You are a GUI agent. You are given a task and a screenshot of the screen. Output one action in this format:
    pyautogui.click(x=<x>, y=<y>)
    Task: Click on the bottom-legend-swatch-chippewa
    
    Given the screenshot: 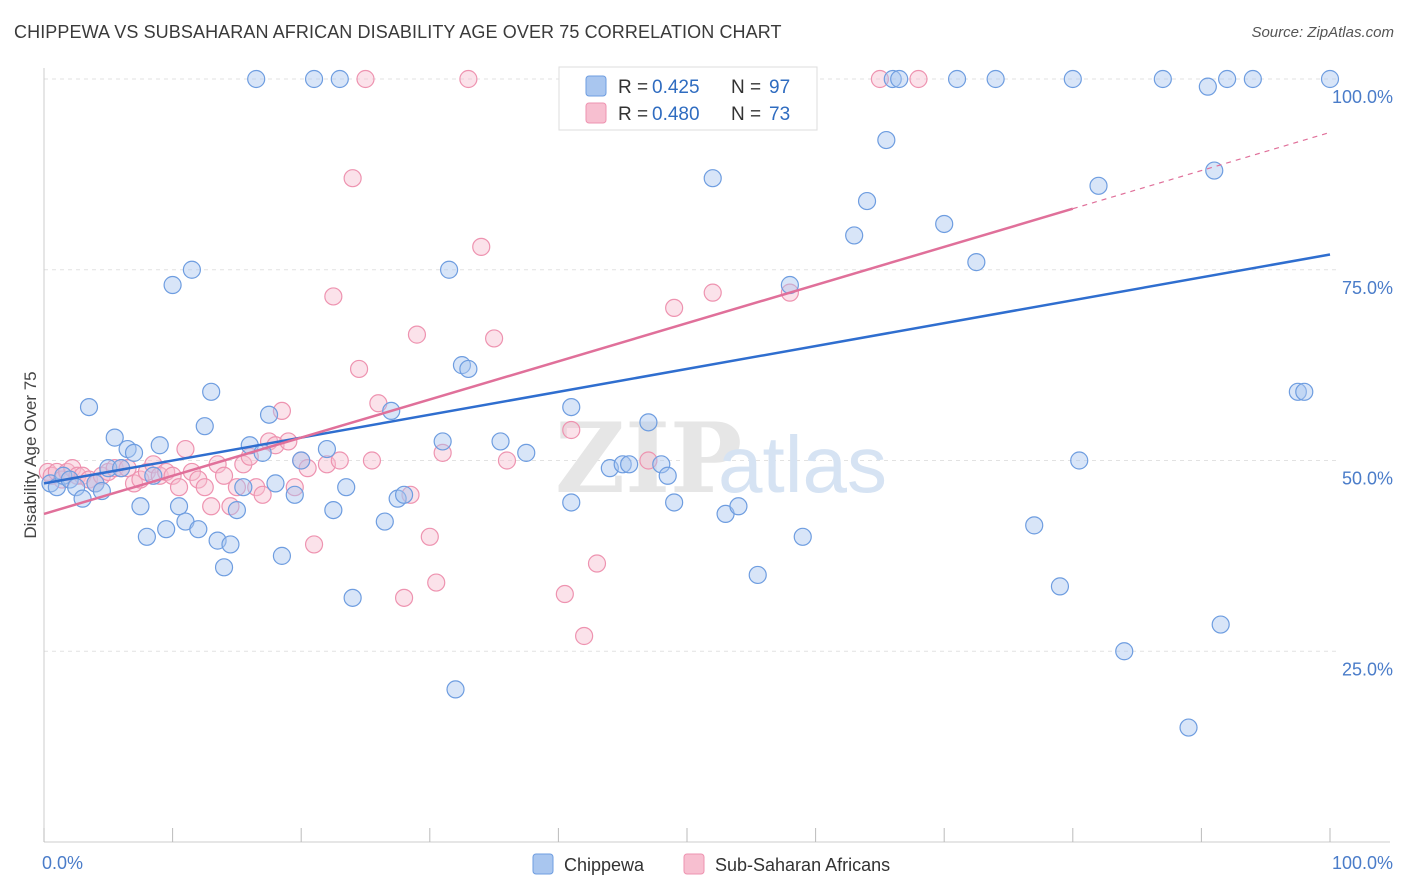 What is the action you would take?
    pyautogui.click(x=543, y=864)
    